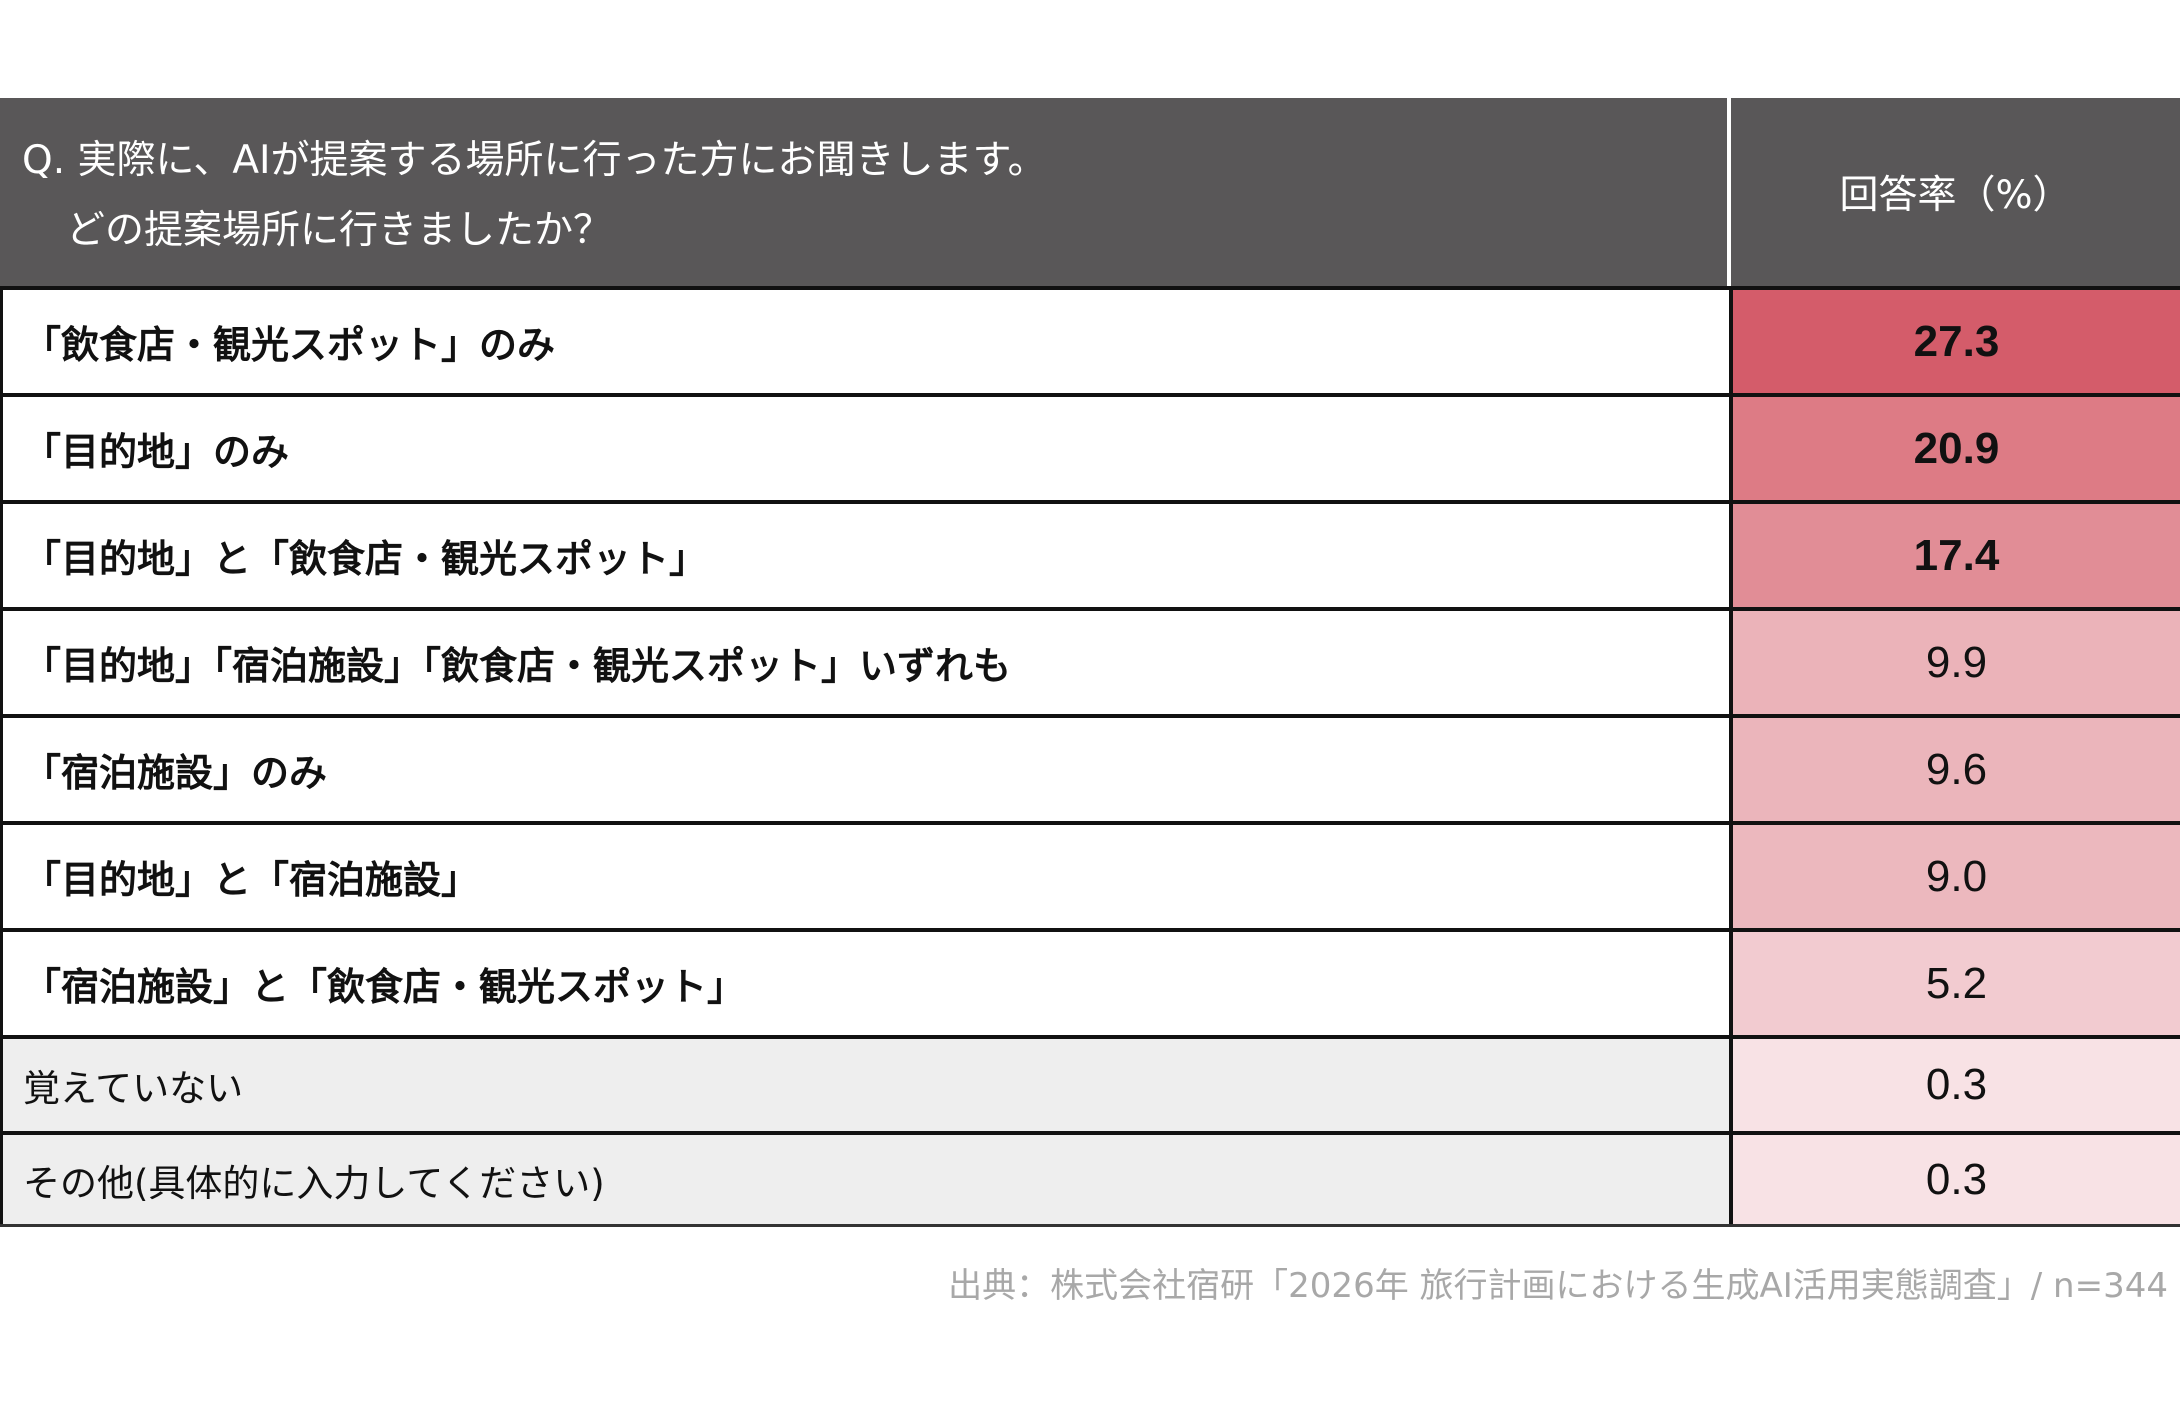 Image resolution: width=2180 pixels, height=1402 pixels. I want to click on table-row: 「目的地」と「飲食店・観光スポット」 17.4, so click(1090, 553).